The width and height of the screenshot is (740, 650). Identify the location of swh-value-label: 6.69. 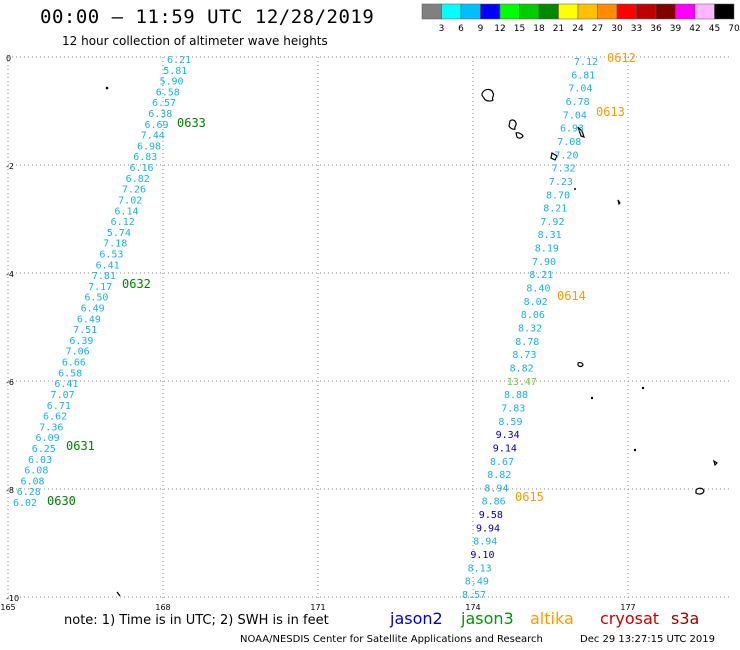
(156, 125).